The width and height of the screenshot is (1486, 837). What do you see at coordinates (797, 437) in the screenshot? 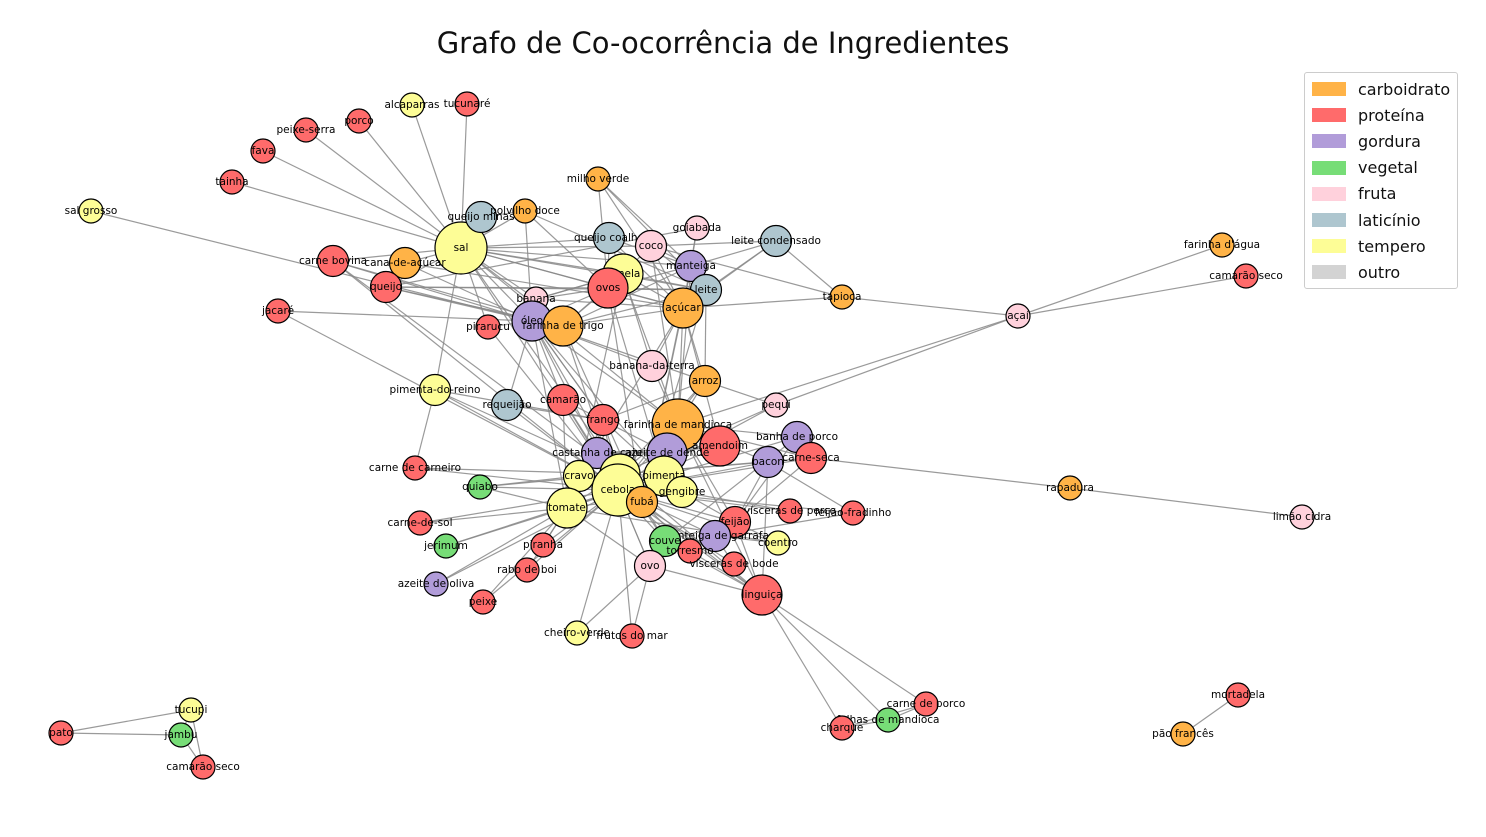
I see `node-label-banha-de-porco: banha de porco` at bounding box center [797, 437].